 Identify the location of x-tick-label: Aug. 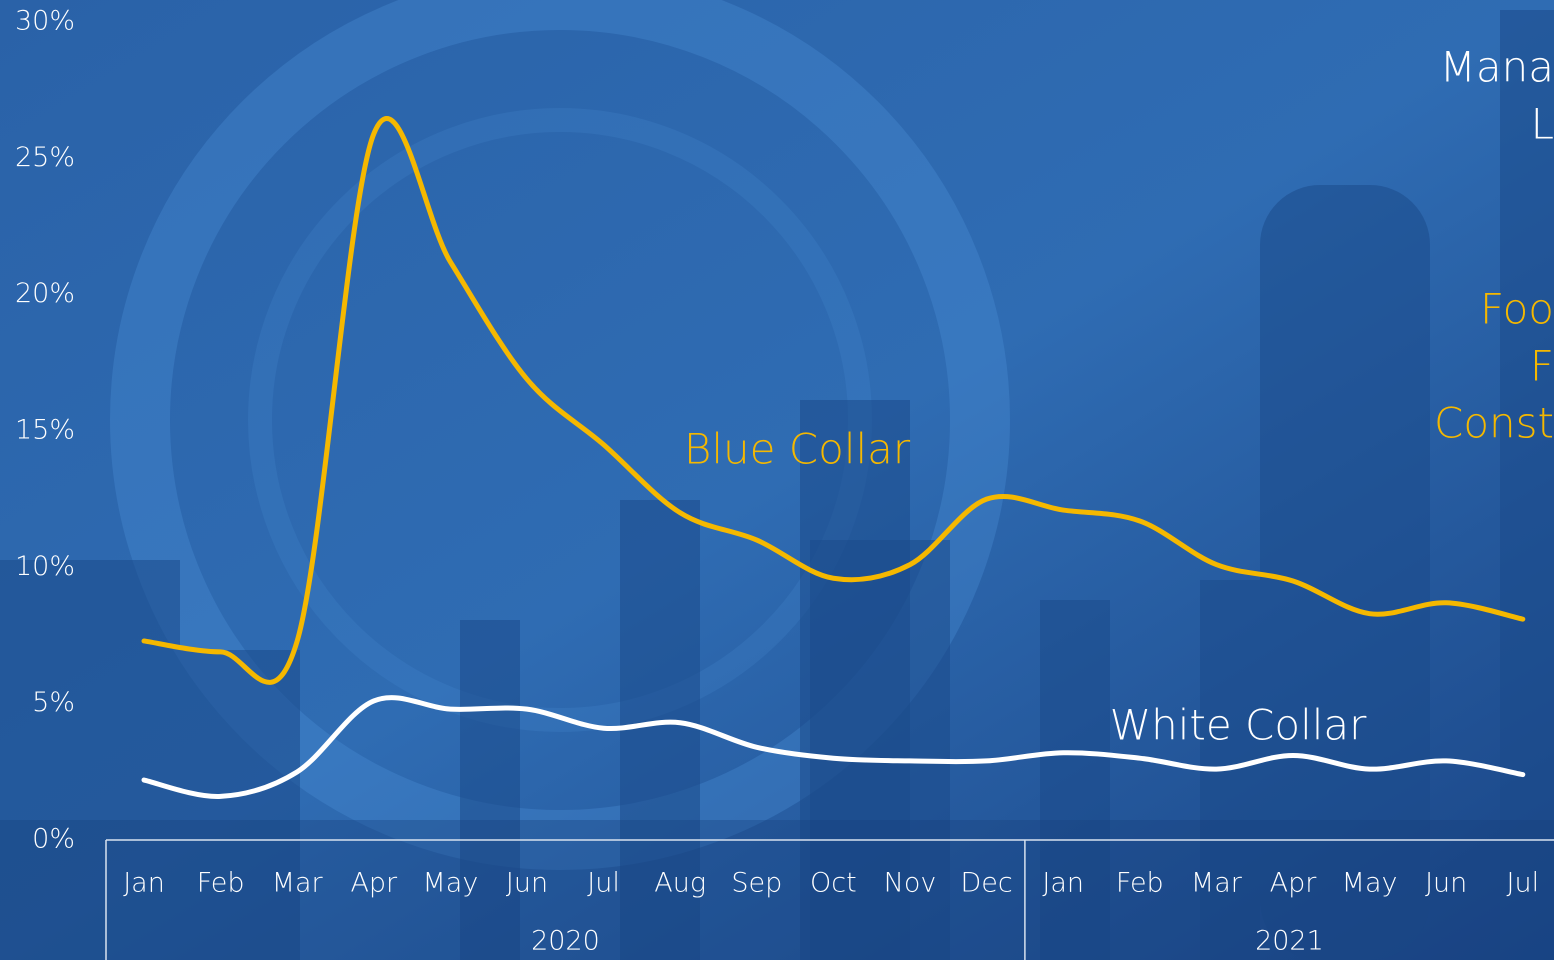
(680, 883).